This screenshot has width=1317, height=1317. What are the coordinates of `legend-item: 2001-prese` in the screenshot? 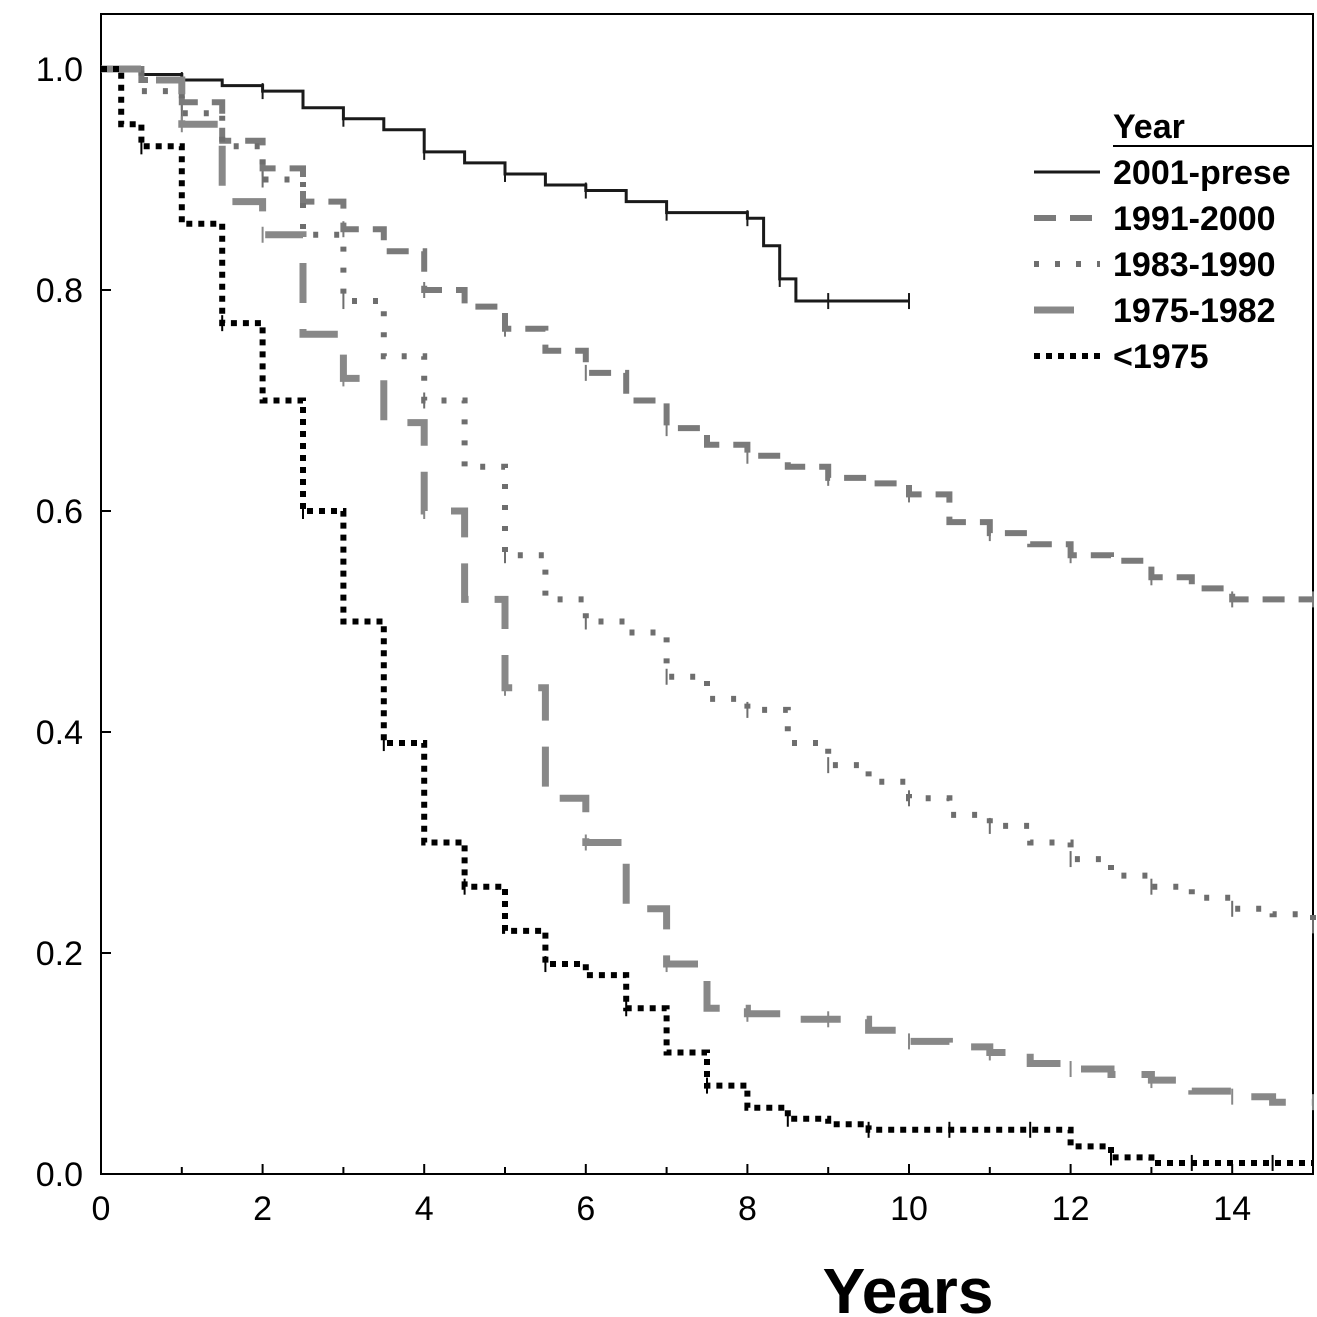 It's located at (1162, 173).